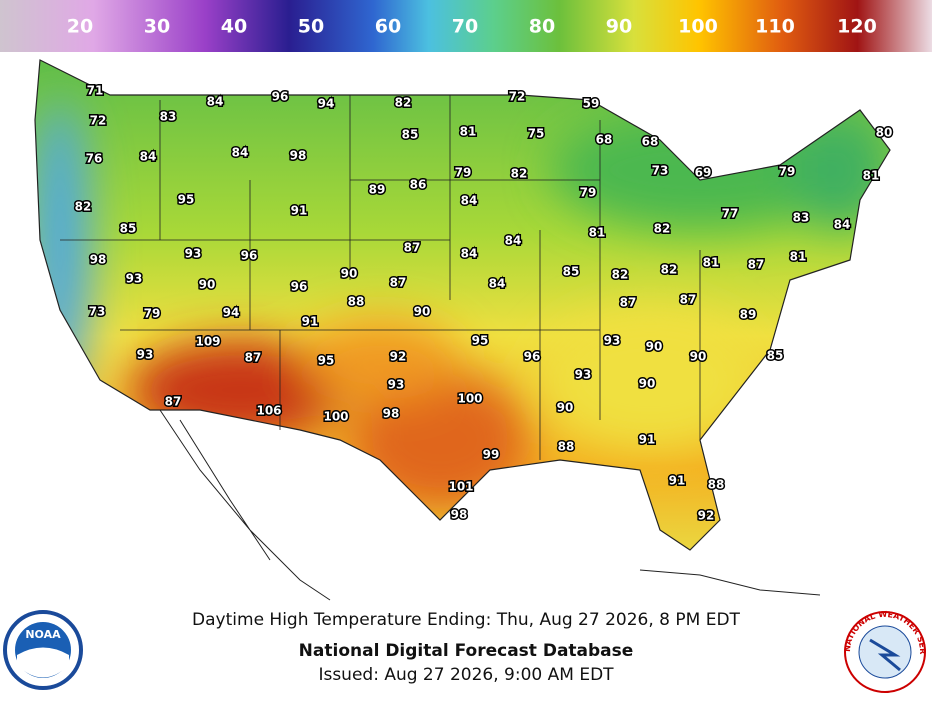  Describe the element at coordinates (460, 487) in the screenshot. I see `temperature-label: 101` at that location.